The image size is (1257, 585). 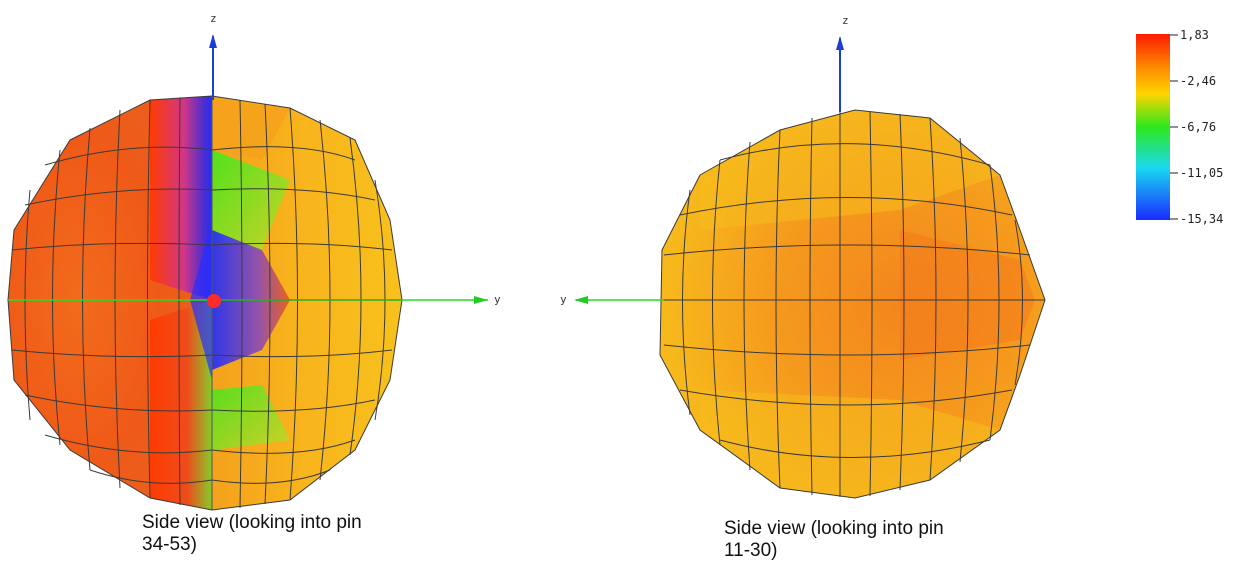 I want to click on right-y-label: y, so click(x=563, y=299).